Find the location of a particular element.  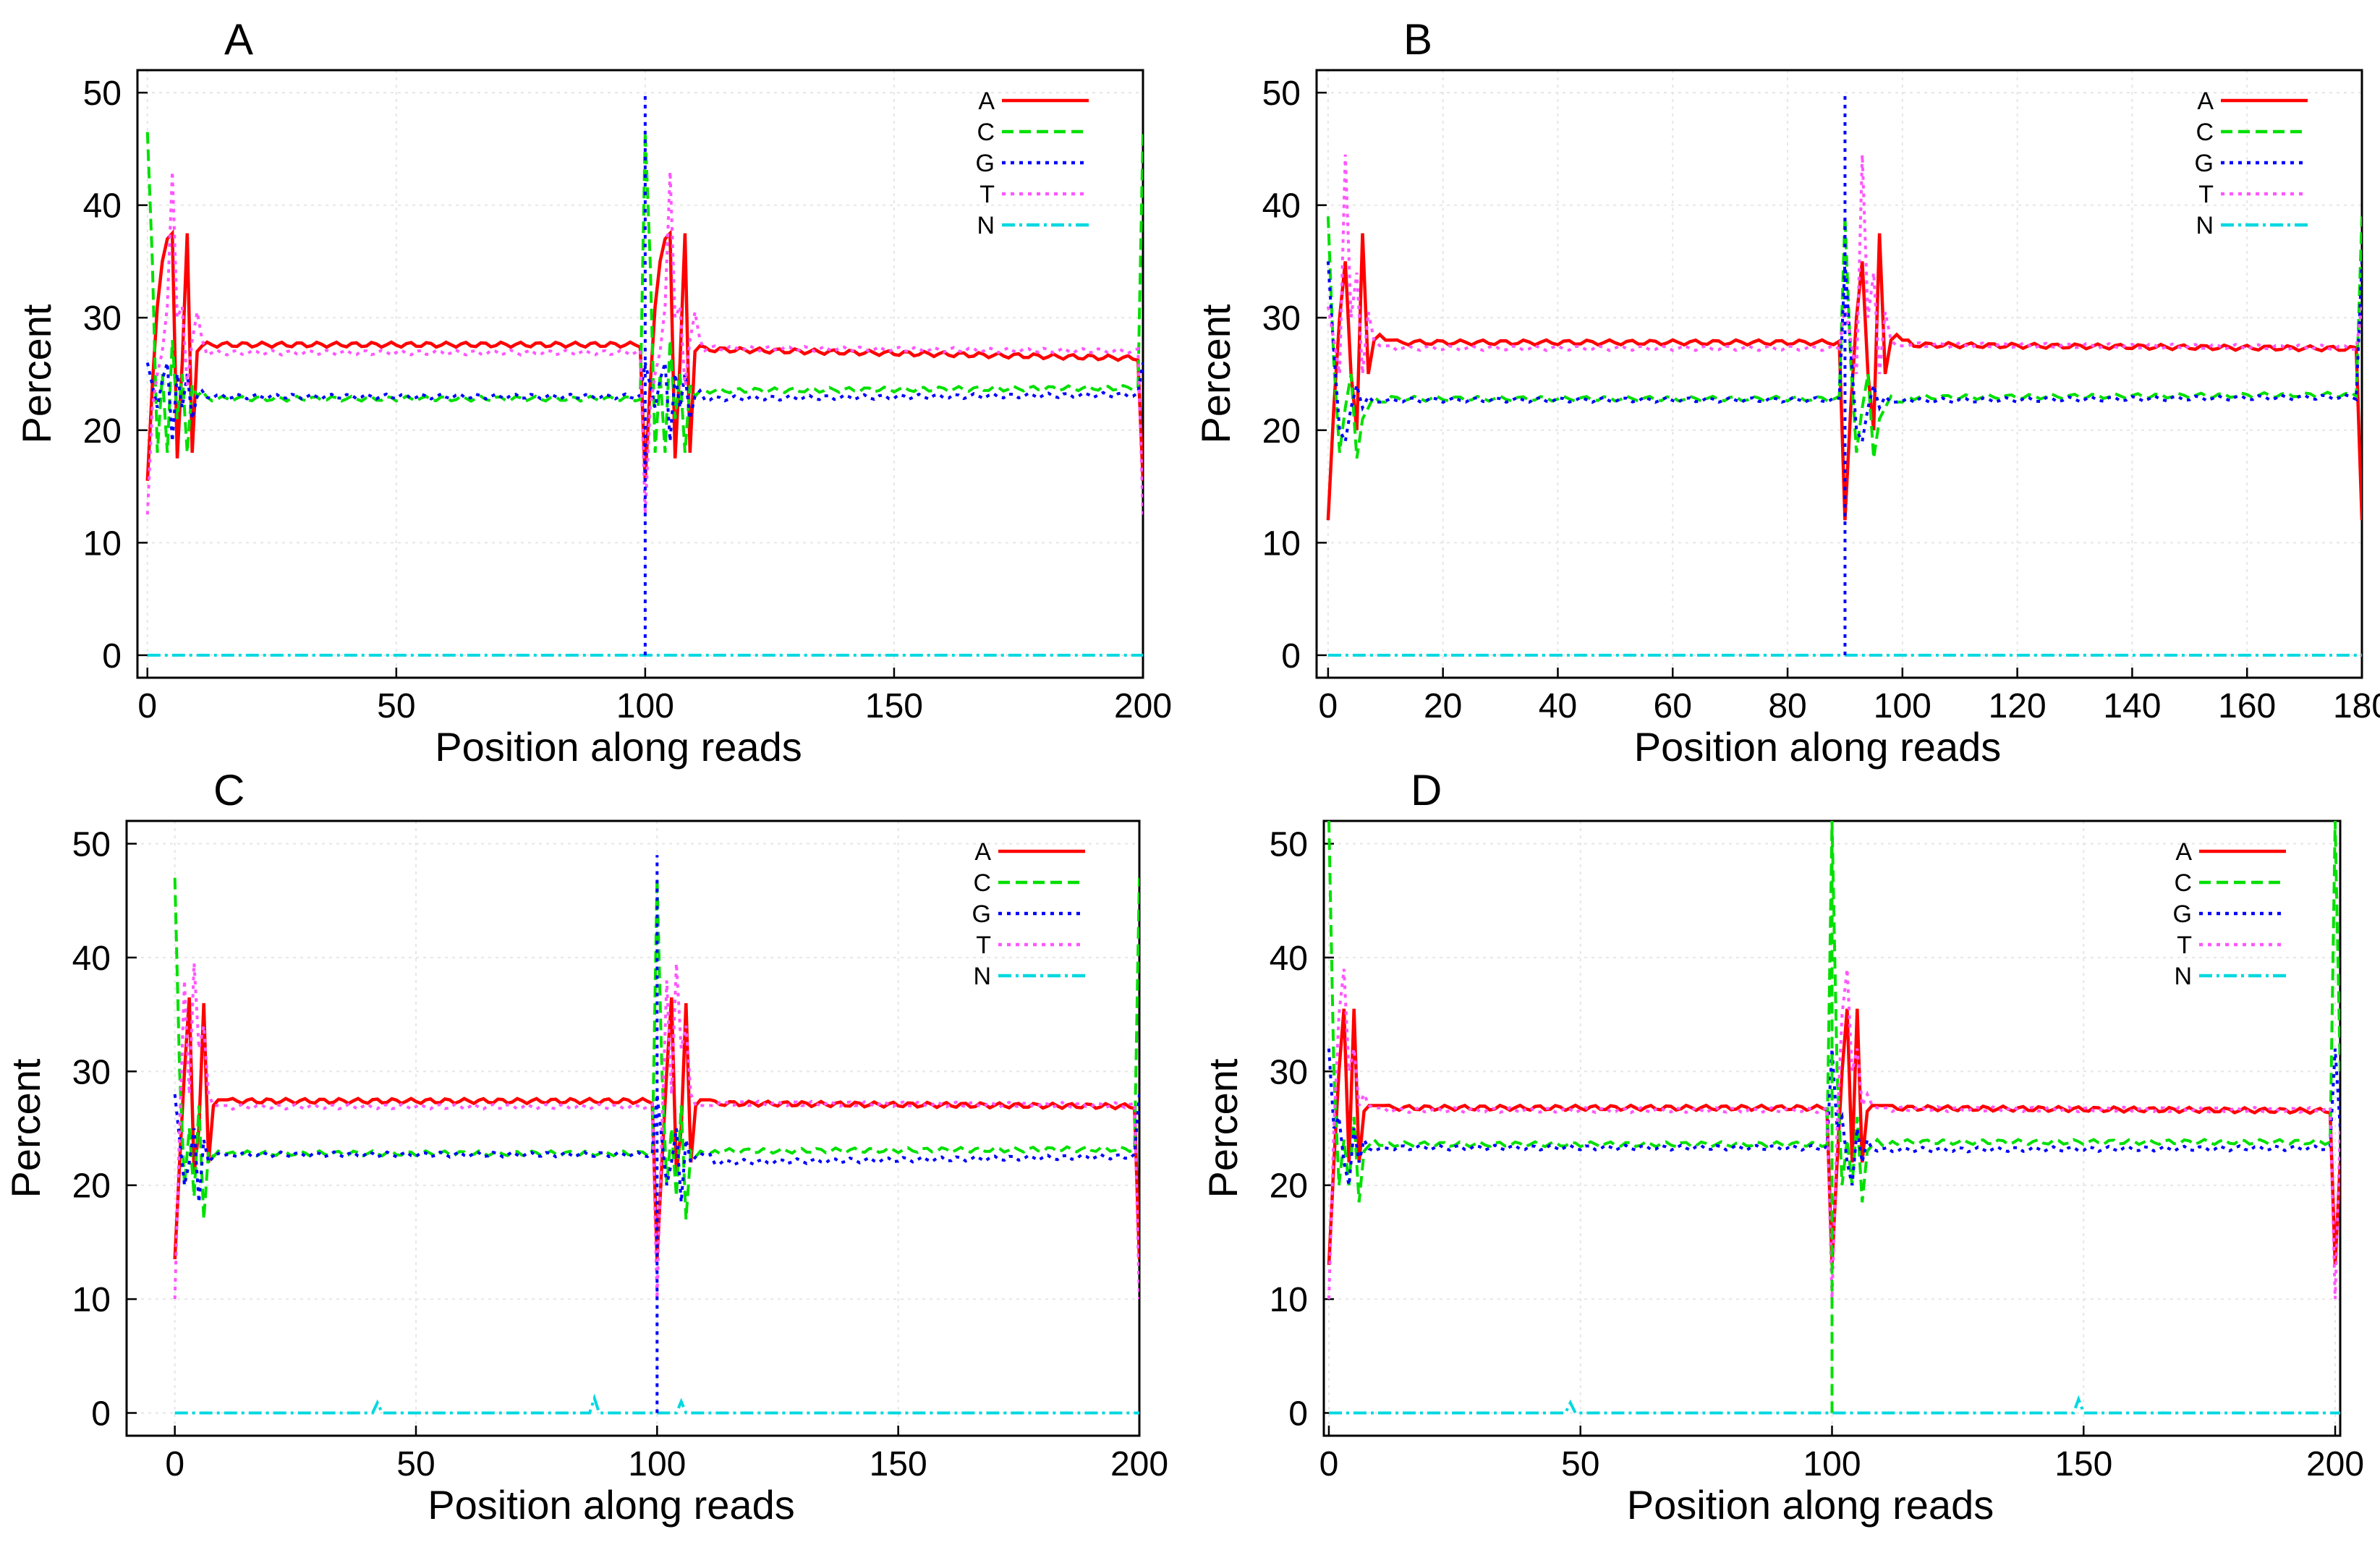

panel-label: B is located at coordinates (1417, 39).